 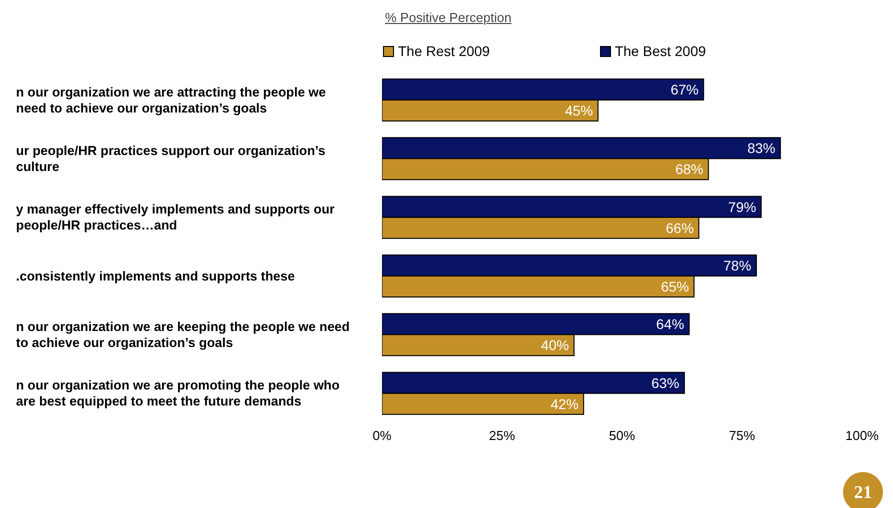 What do you see at coordinates (444, 51) in the screenshot?
I see `legend-label: The Rest 2009` at bounding box center [444, 51].